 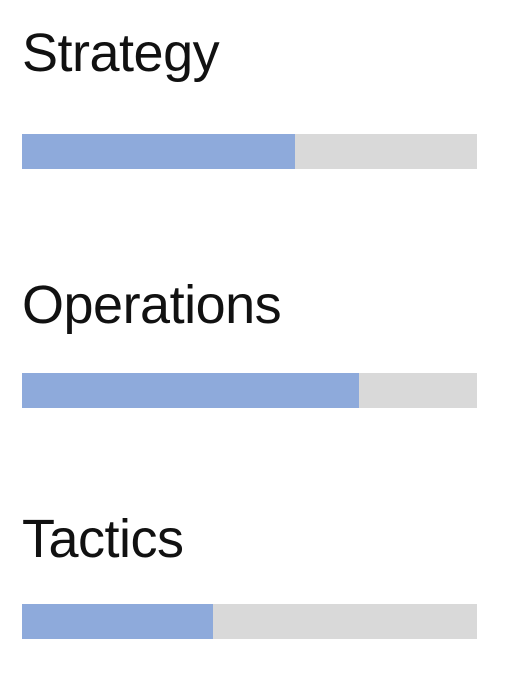 I want to click on operations-bar-fill, so click(x=190, y=390).